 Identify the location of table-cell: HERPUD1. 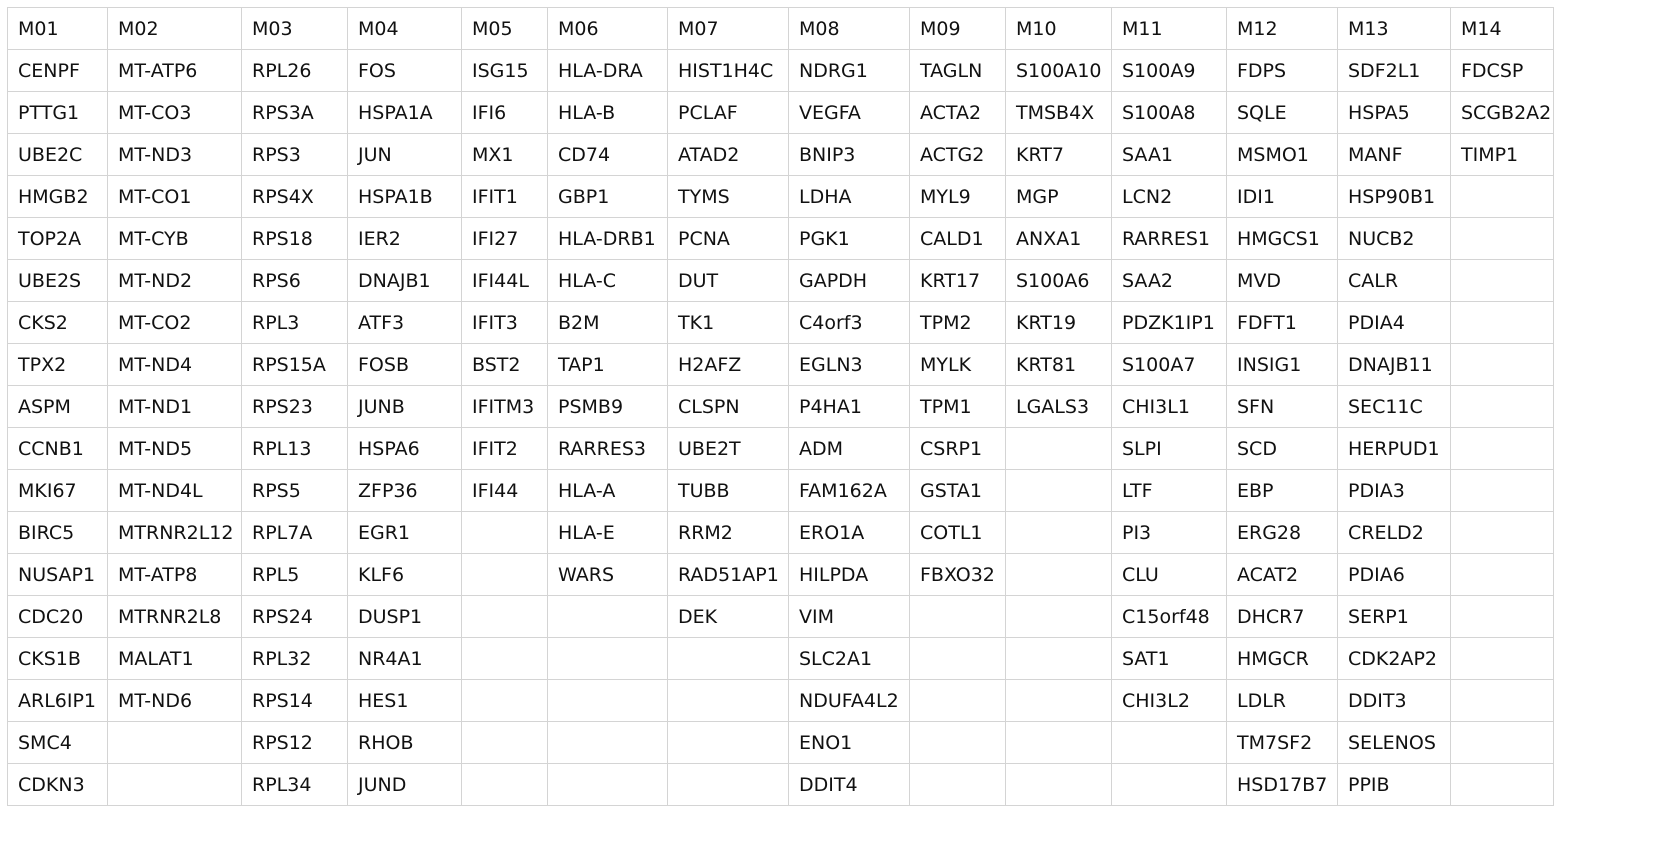
(1394, 448).